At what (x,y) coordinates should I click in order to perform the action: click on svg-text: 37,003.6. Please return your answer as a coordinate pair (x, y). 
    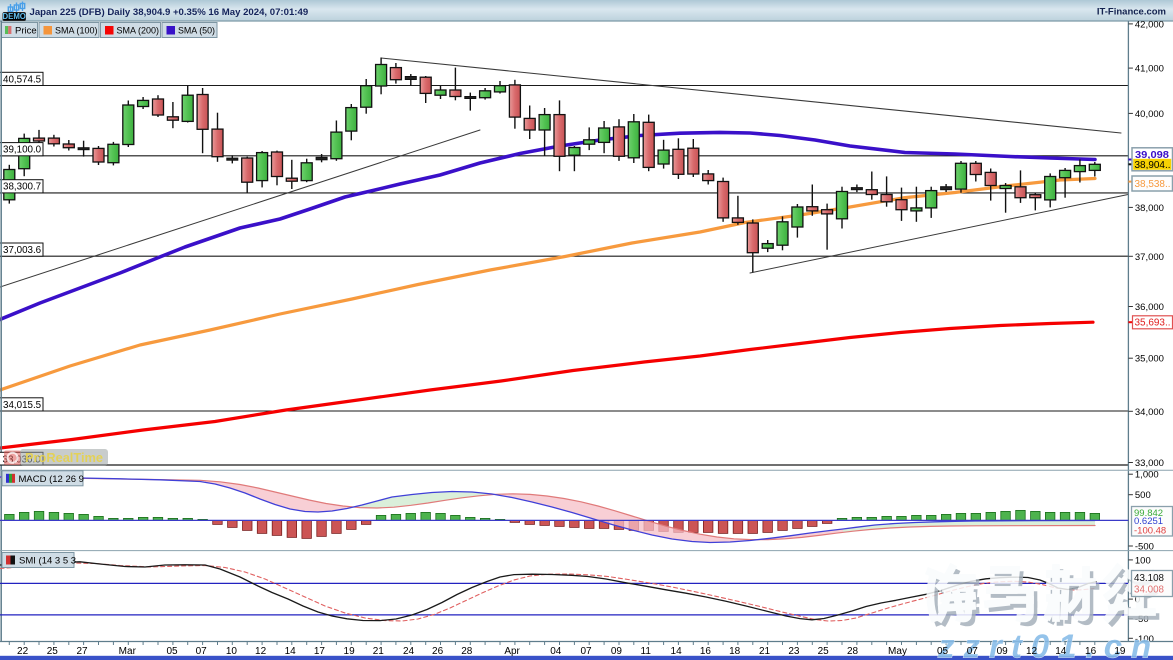
    Looking at the image, I should click on (22, 250).